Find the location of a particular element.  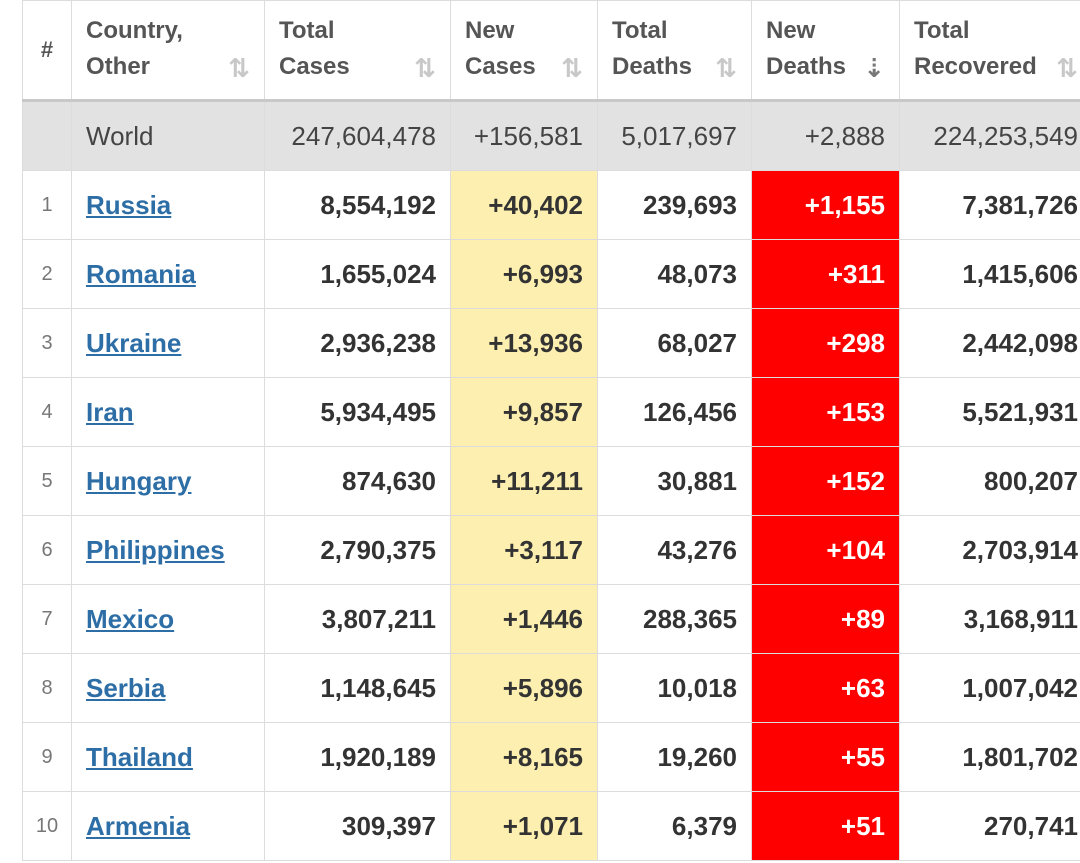

total-recovered-cell: 270,741 is located at coordinates (989, 826).